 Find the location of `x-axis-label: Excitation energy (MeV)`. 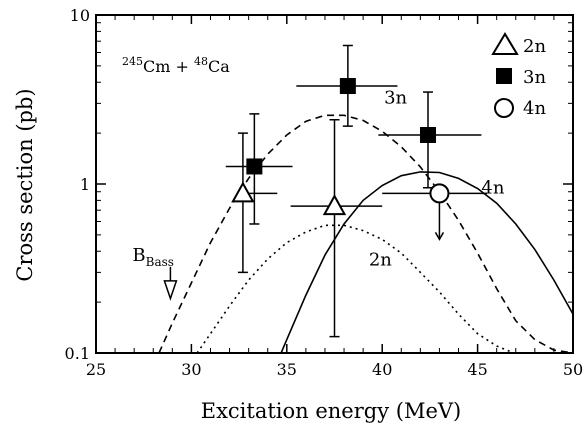

x-axis-label: Excitation energy (MeV) is located at coordinates (331, 411).